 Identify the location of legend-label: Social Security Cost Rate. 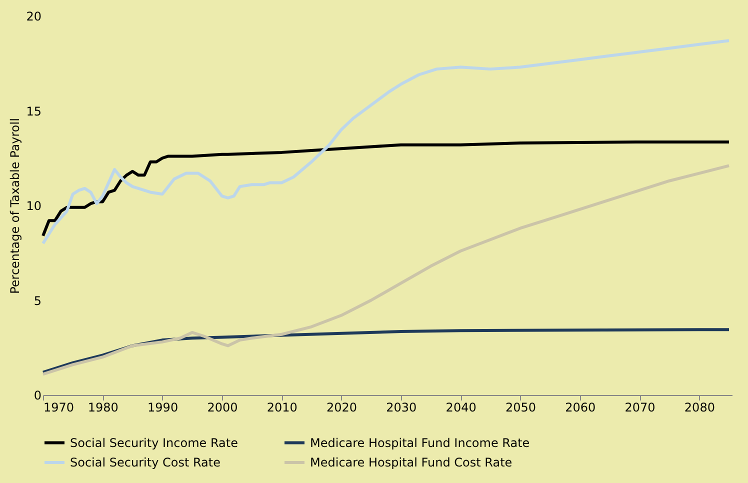
(145, 463).